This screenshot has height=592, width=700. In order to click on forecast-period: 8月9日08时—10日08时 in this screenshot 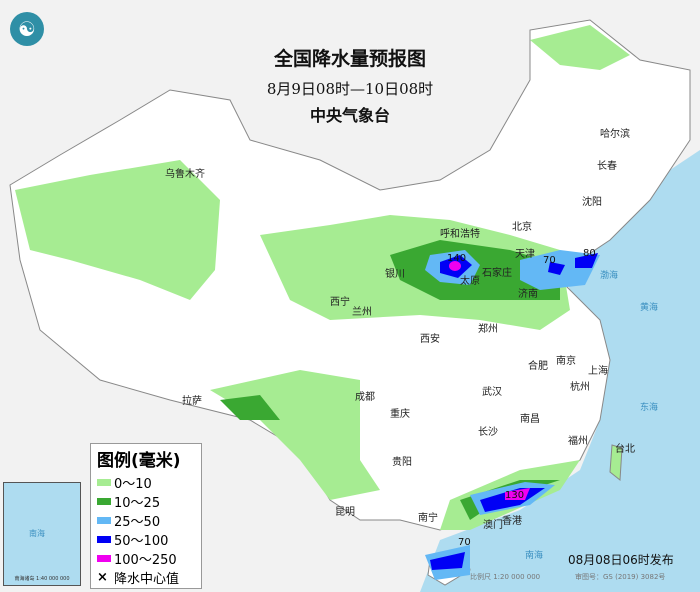, I will do `click(350, 89)`.